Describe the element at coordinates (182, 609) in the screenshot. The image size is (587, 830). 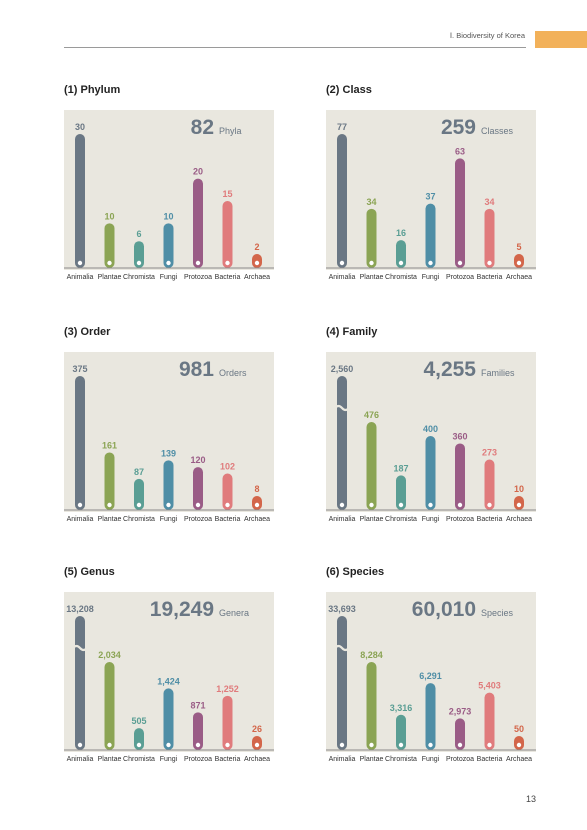
I see `chart-total-value: 19,249` at that location.